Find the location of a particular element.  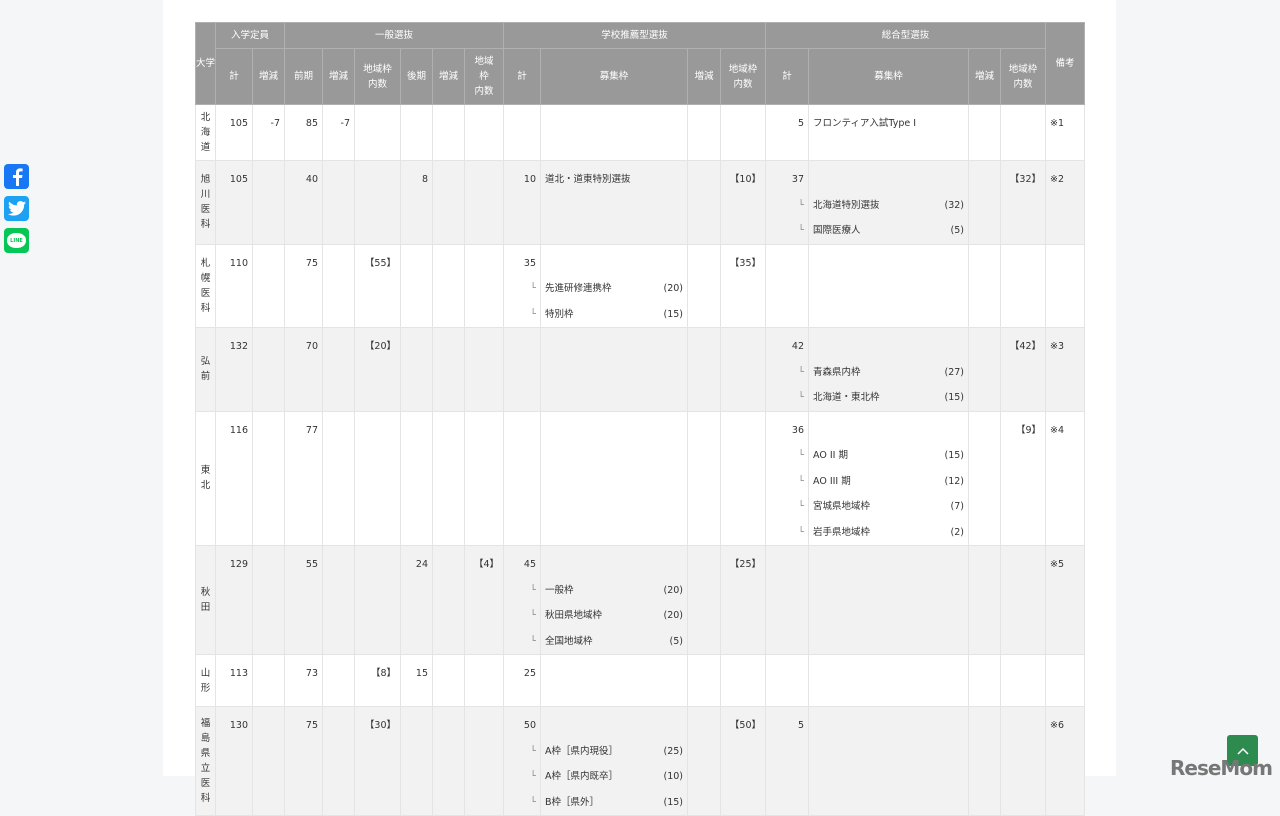

general-late-regional: 【4】 is located at coordinates (484, 600).